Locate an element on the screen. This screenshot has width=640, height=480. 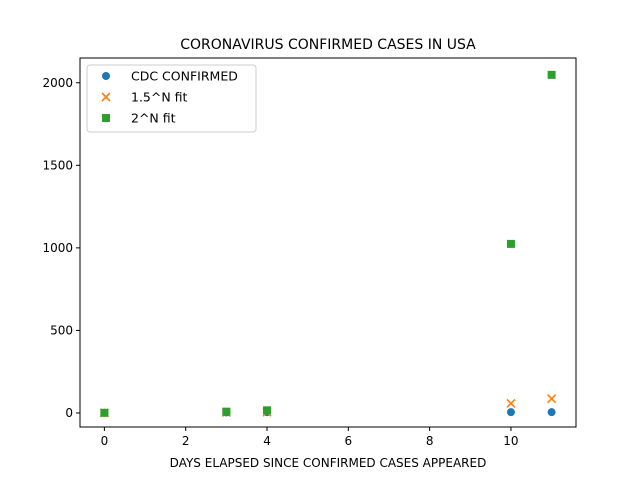
chart-title: CORONAVIRUS CONFIRMED CASES IN USA is located at coordinates (328, 45).